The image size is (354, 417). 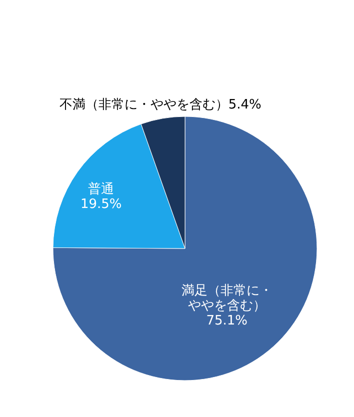 I want to click on data-label: 19.5%, so click(x=101, y=204).